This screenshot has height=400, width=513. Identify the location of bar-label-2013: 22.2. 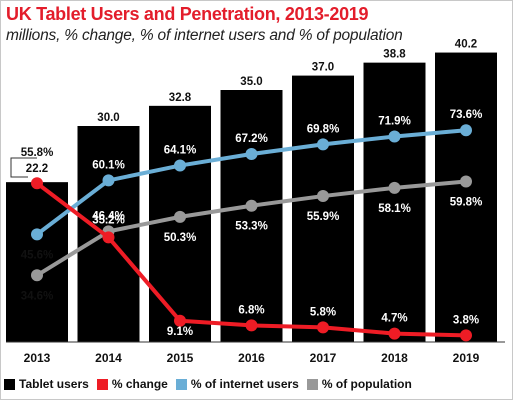
(37, 169).